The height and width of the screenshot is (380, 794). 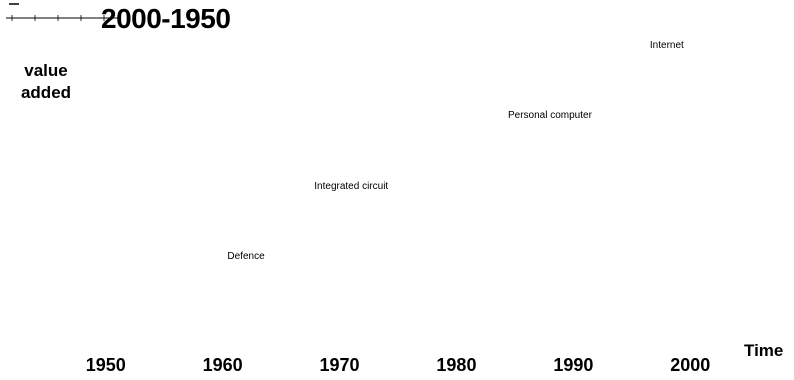 I want to click on x-axis-label: Time, so click(x=764, y=350).